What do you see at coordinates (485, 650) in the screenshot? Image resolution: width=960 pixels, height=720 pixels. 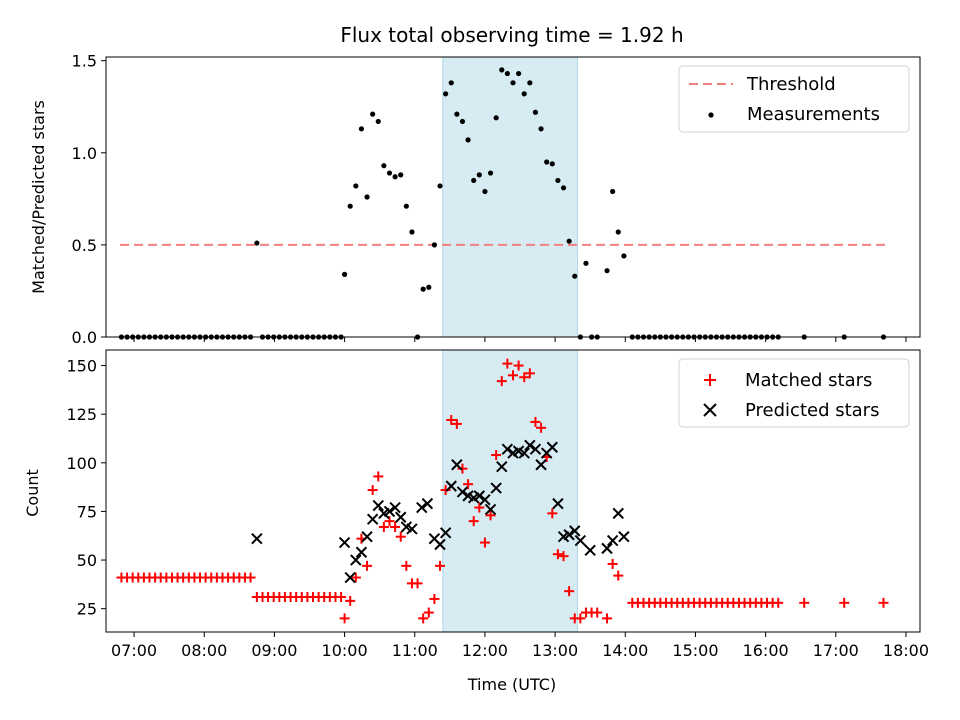 I see `x-tick-label: 12:00` at bounding box center [485, 650].